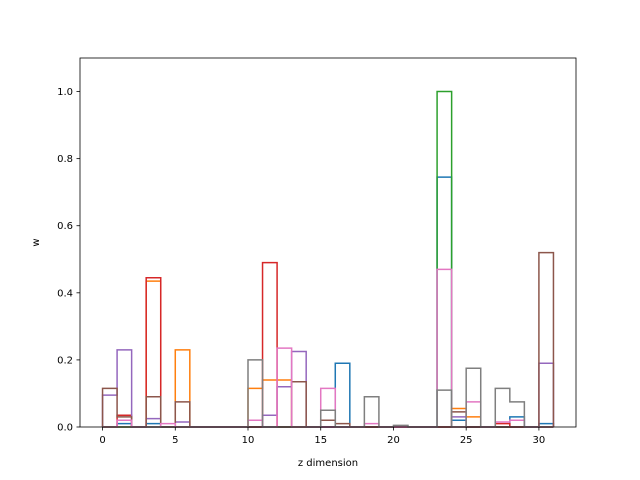  What do you see at coordinates (65, 293) in the screenshot?
I see `y-tick-label: 0.4` at bounding box center [65, 293].